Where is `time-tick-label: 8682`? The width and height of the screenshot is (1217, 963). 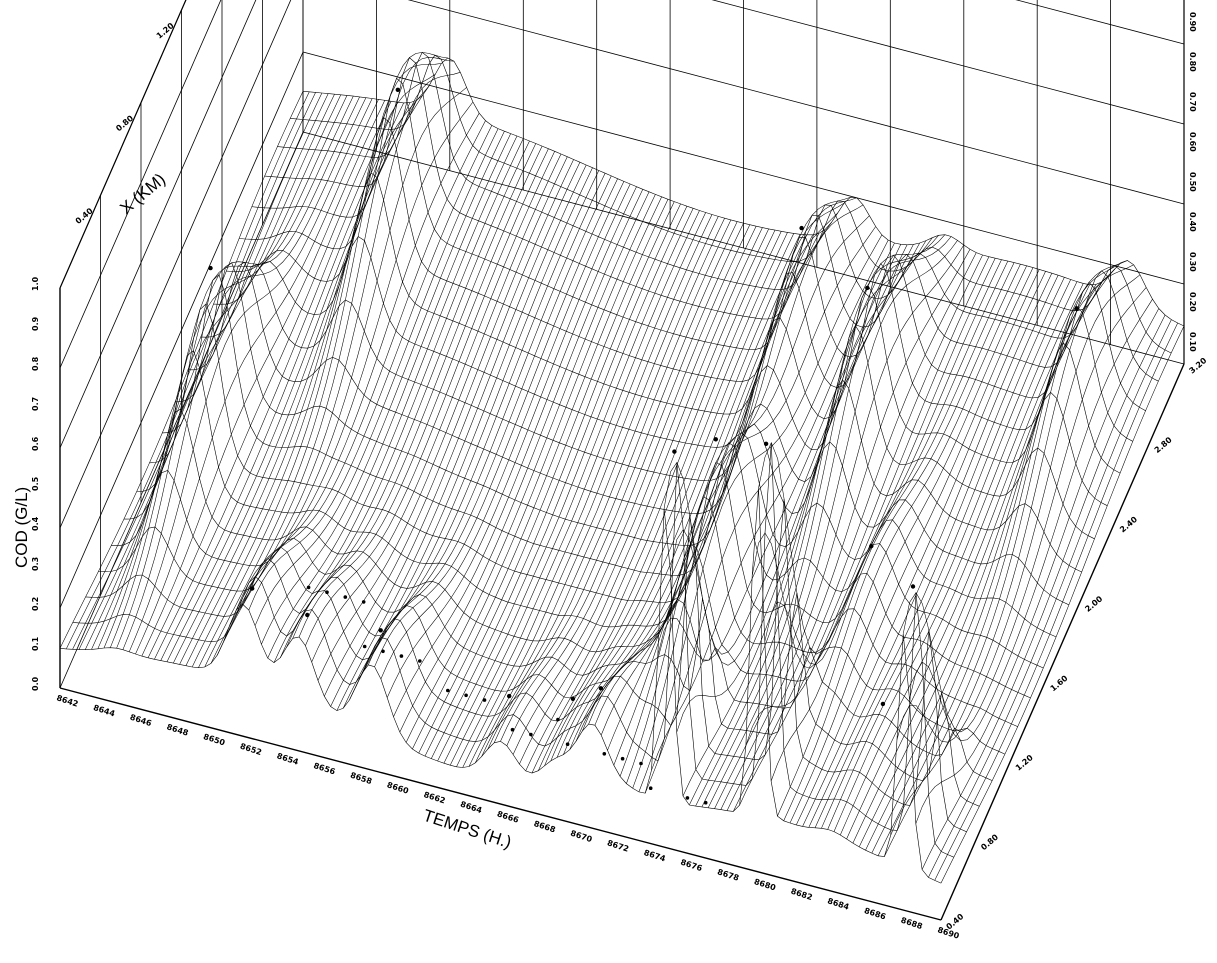
time-tick-label: 8682 is located at coordinates (802, 894).